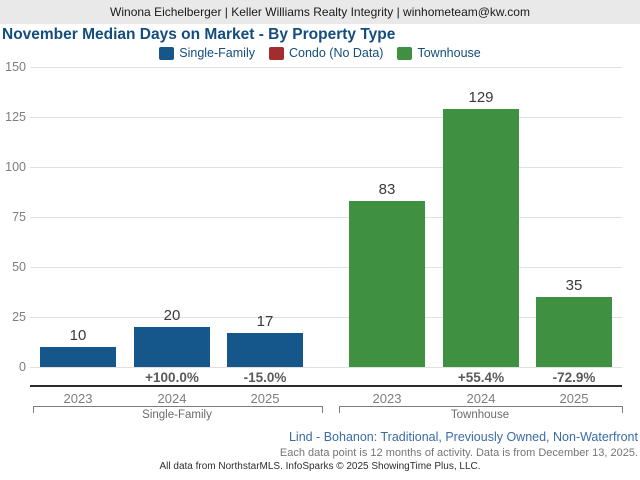  I want to click on group-bracket-single-family, so click(178, 409).